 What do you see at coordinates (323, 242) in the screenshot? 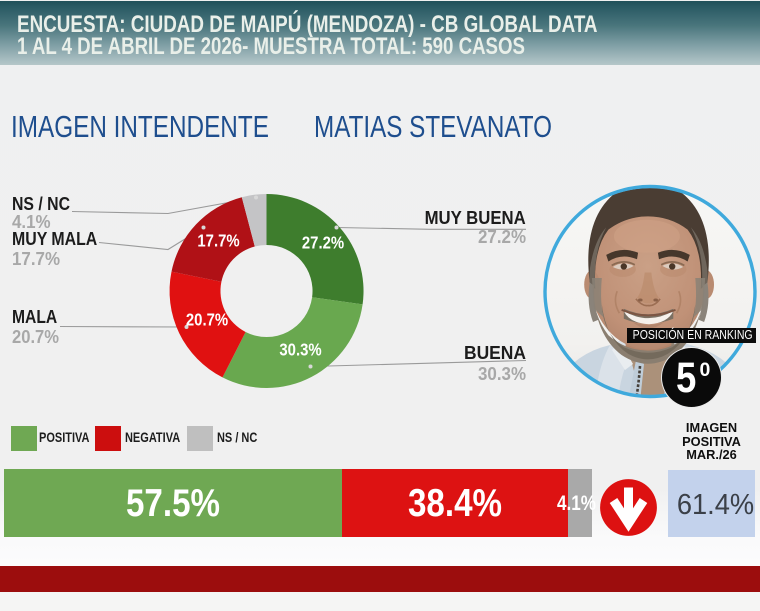
I see `svg-text: 27.2%` at bounding box center [323, 242].